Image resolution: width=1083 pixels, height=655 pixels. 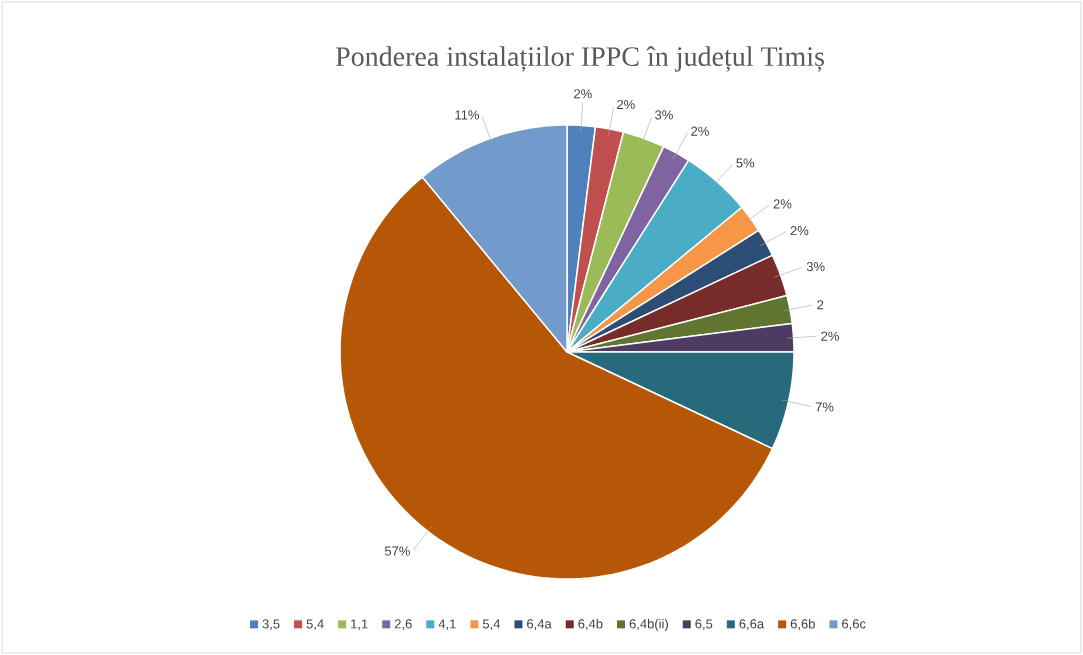 I want to click on legend-label: 6,5, so click(x=704, y=625).